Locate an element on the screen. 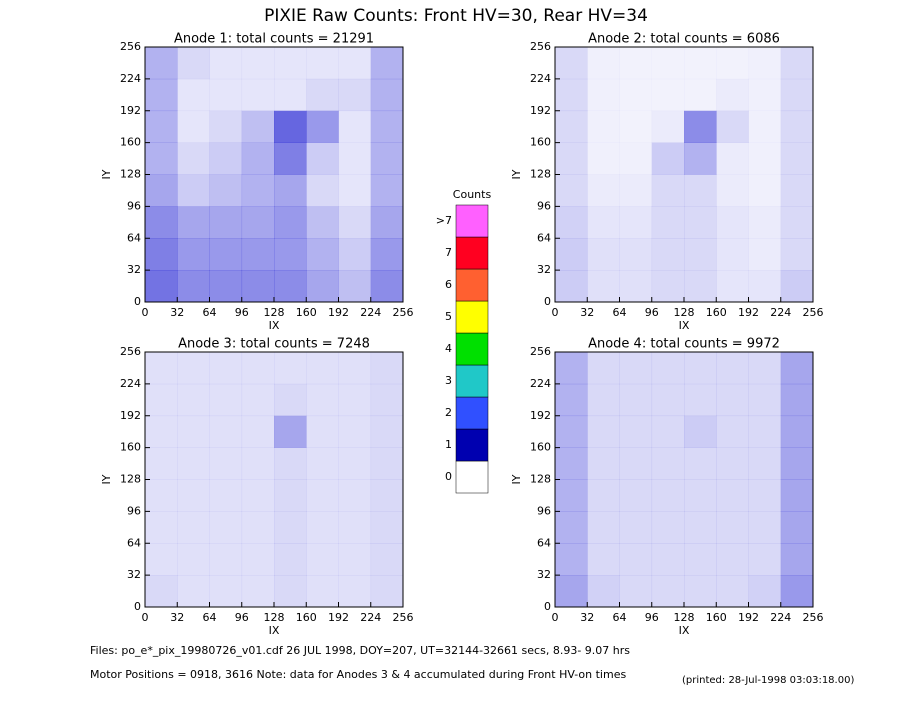 This screenshot has height=705, width=913. x-axis-label: IX is located at coordinates (274, 630).